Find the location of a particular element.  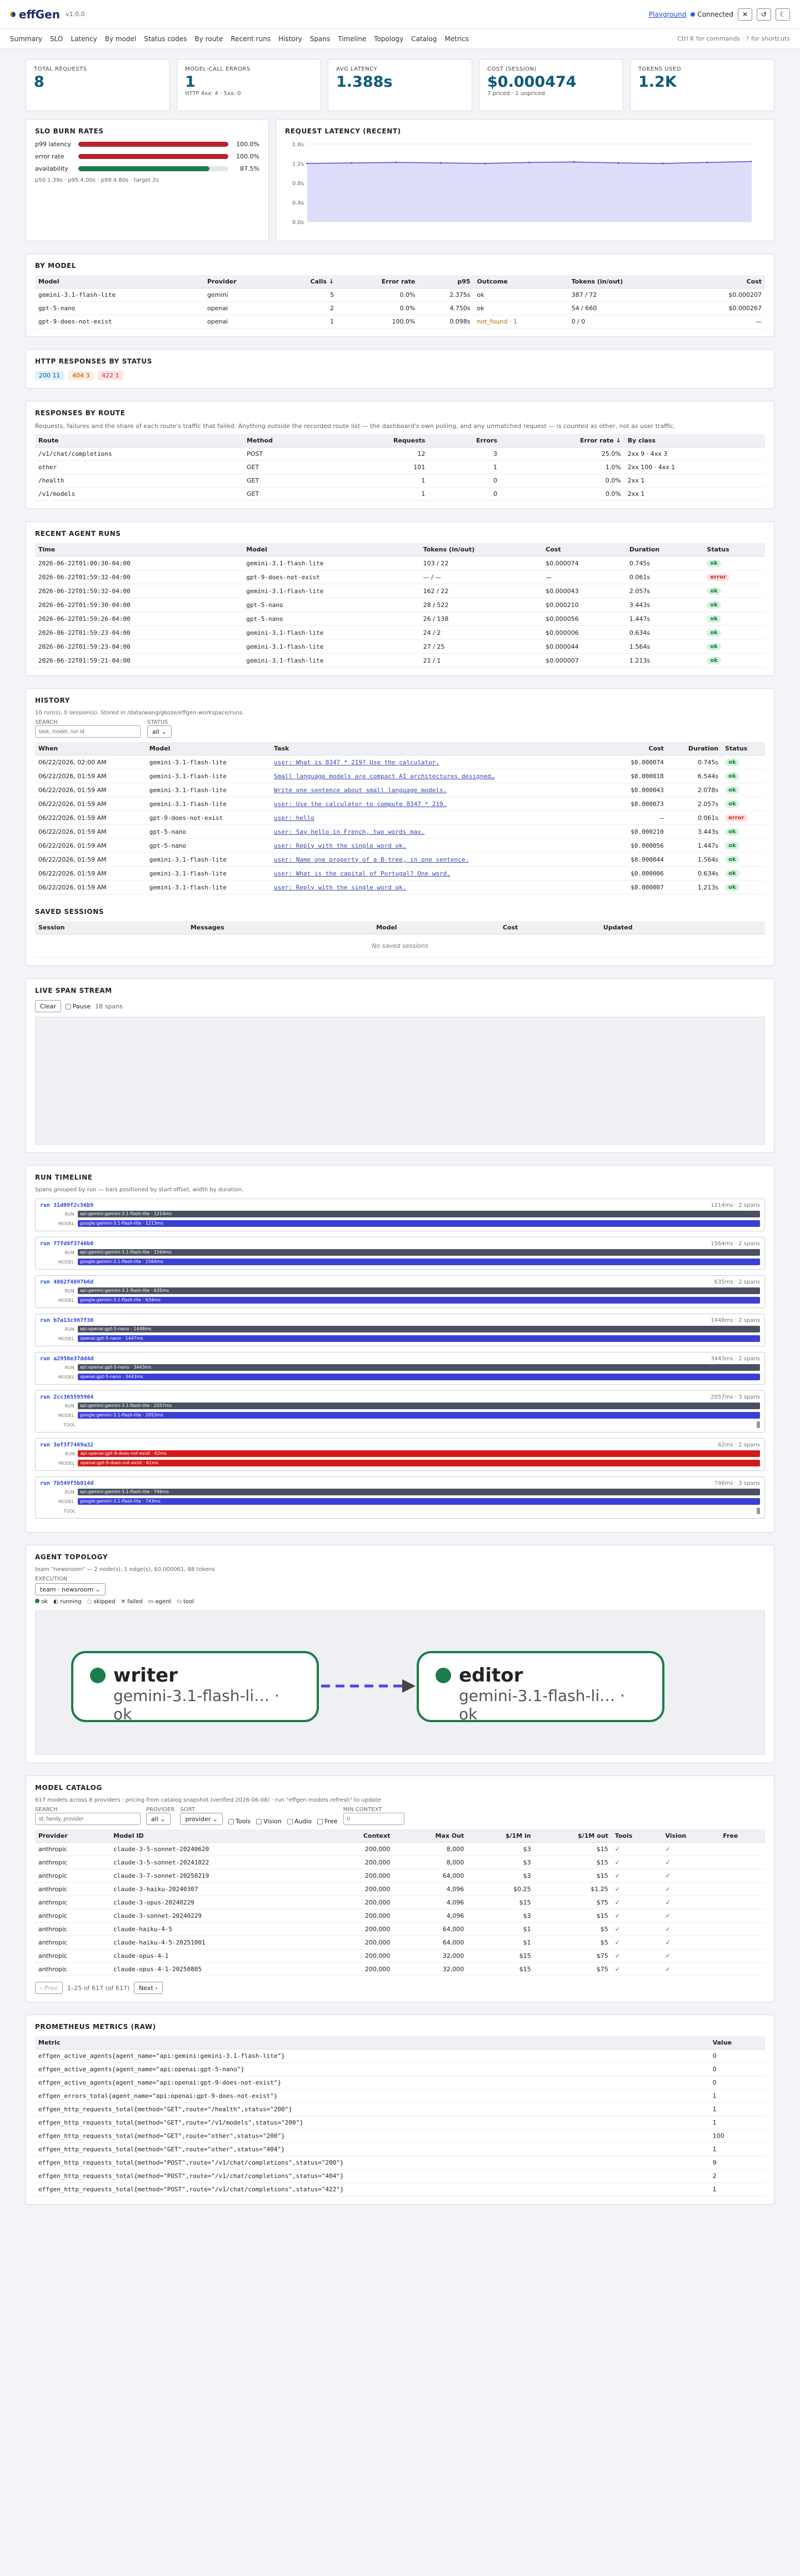

column-header: Outcome is located at coordinates (520, 282).